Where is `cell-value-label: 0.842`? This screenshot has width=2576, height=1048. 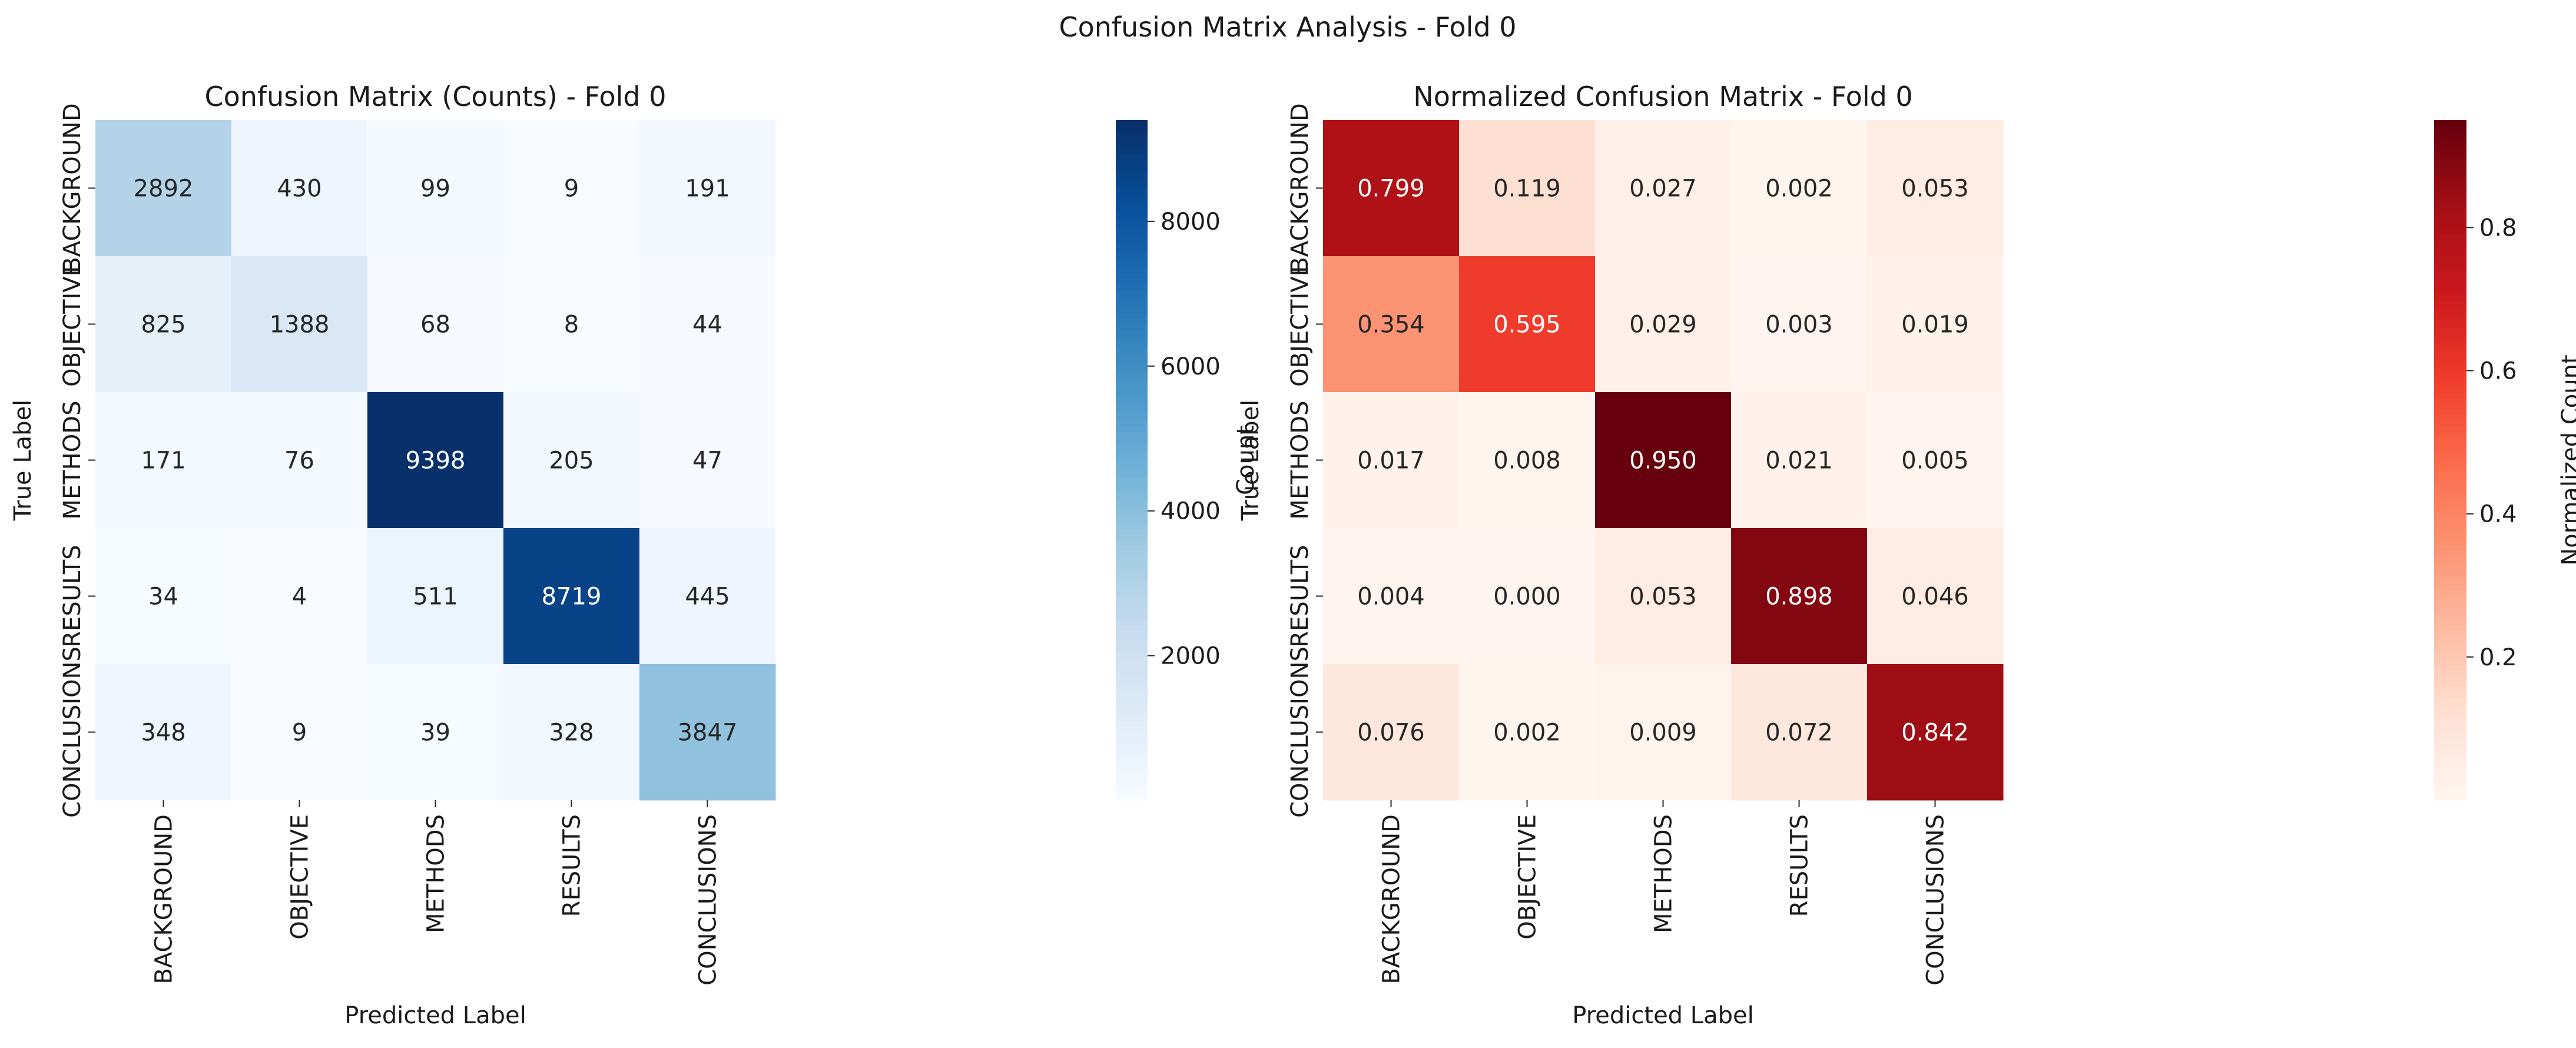
cell-value-label: 0.842 is located at coordinates (1935, 733).